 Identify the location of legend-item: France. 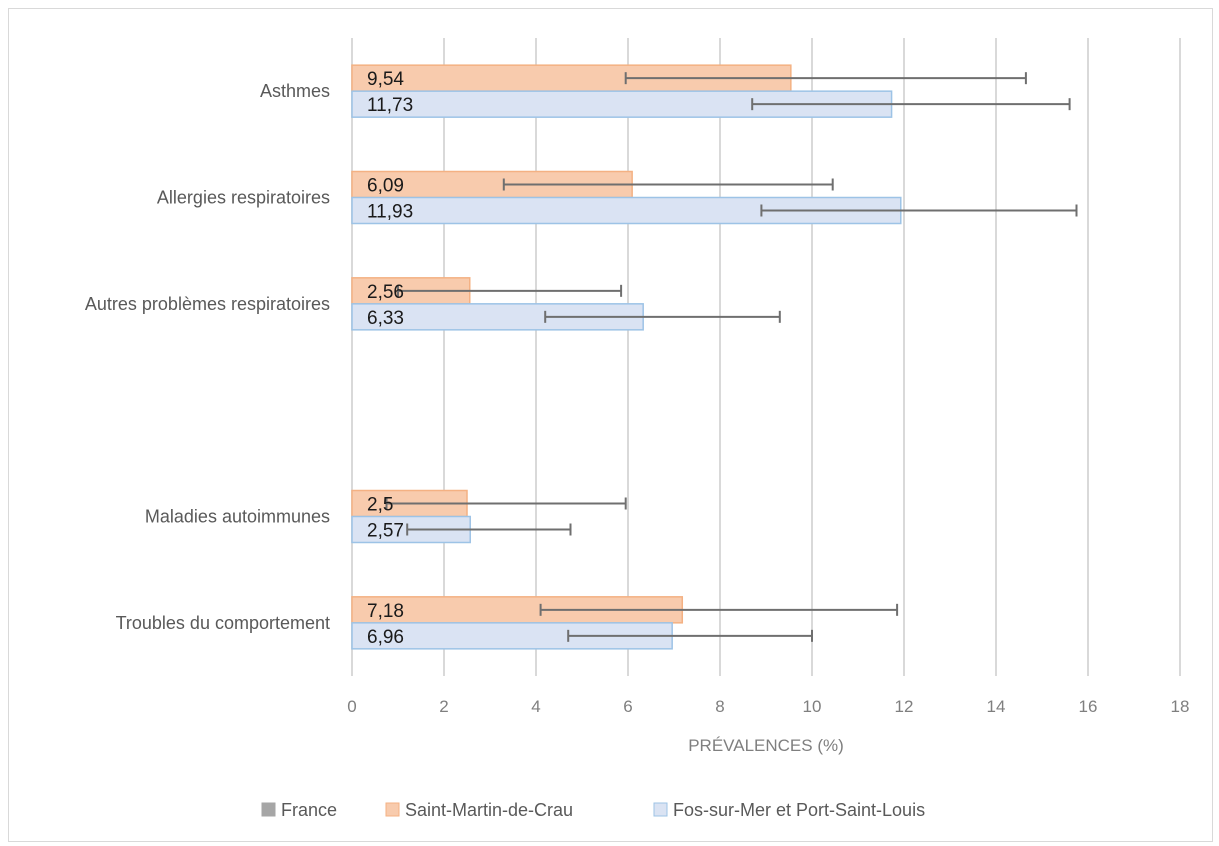
(299, 810).